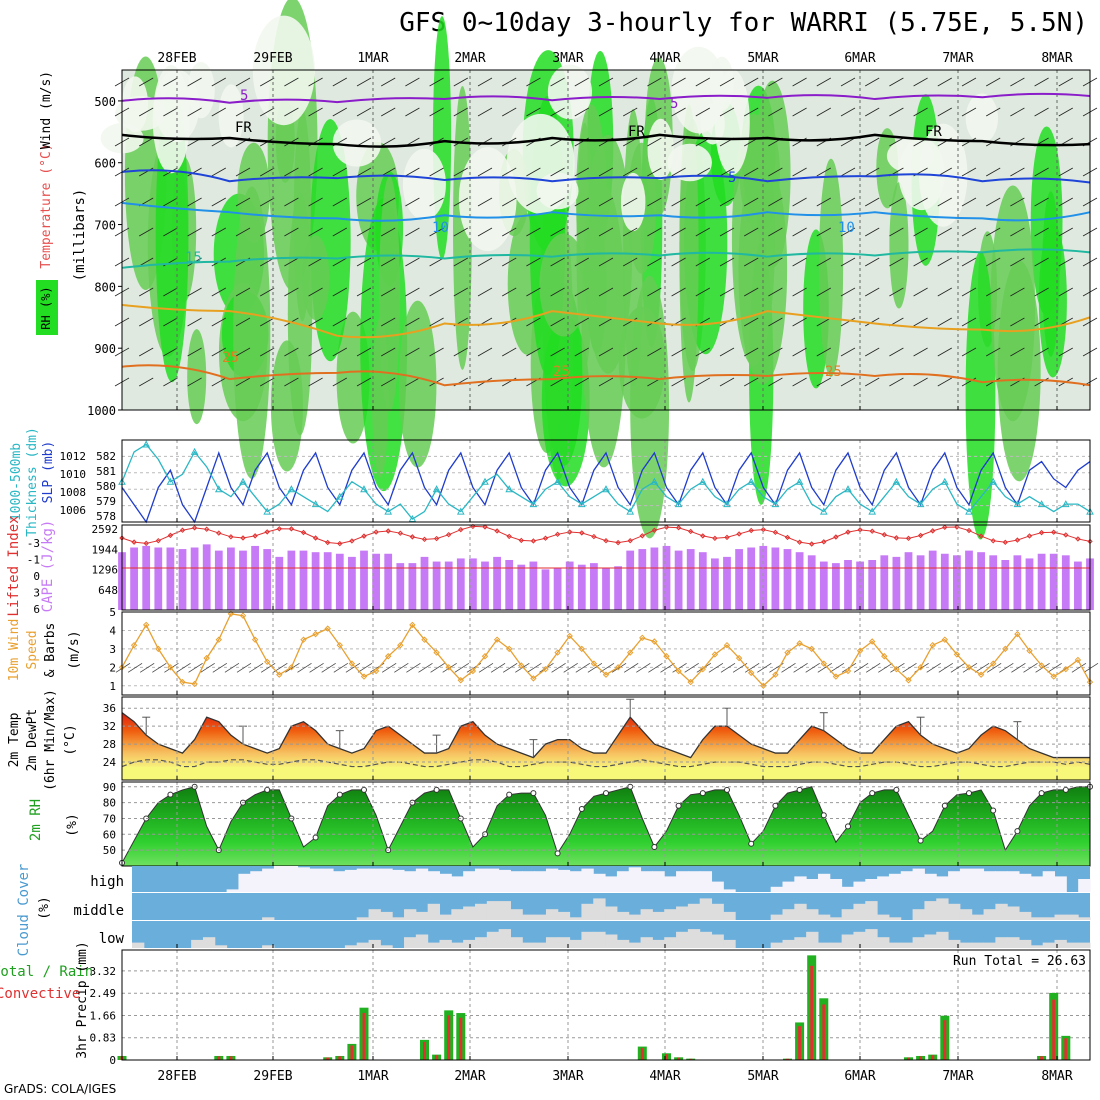 This screenshot has width=1100, height=1100. What do you see at coordinates (74, 649) in the screenshot?
I see `wind-axis-label: (m/s)` at bounding box center [74, 649].